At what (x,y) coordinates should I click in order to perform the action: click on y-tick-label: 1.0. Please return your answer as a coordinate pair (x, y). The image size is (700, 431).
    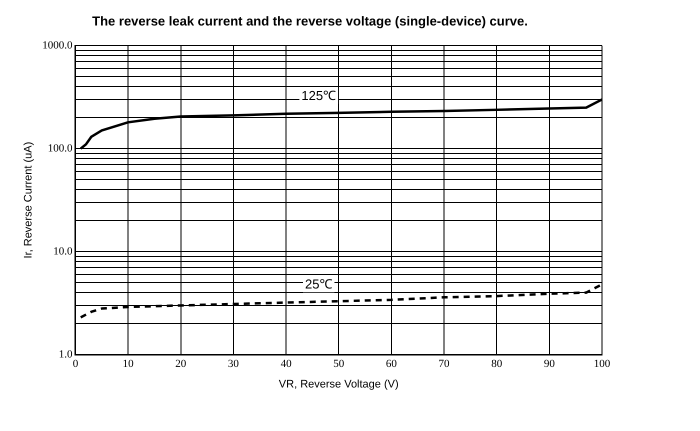
    Looking at the image, I should click on (65, 354).